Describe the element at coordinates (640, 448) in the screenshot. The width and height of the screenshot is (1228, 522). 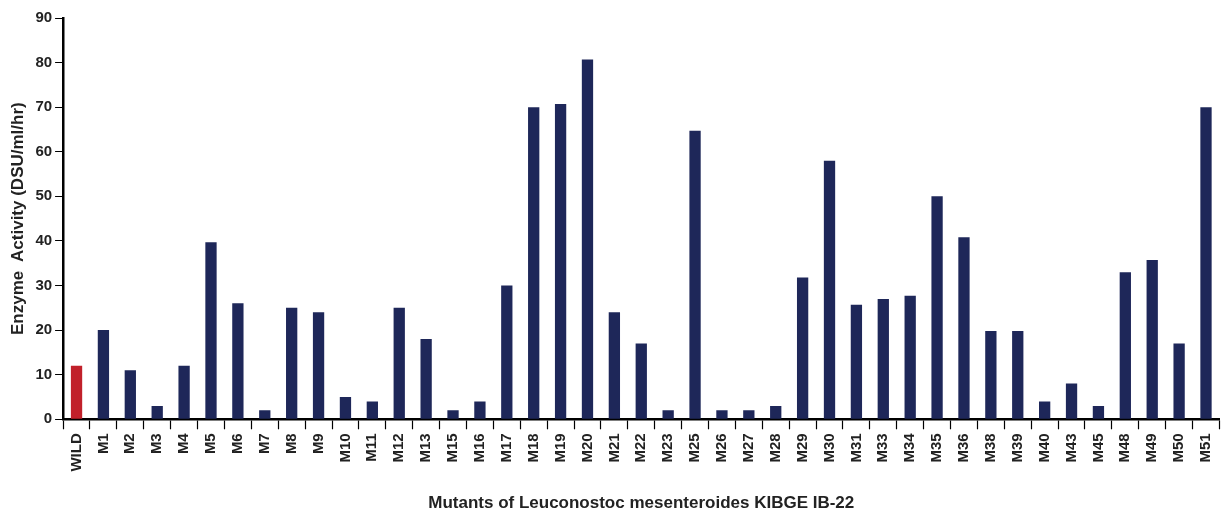
I see `x-tick-label: M22` at that location.